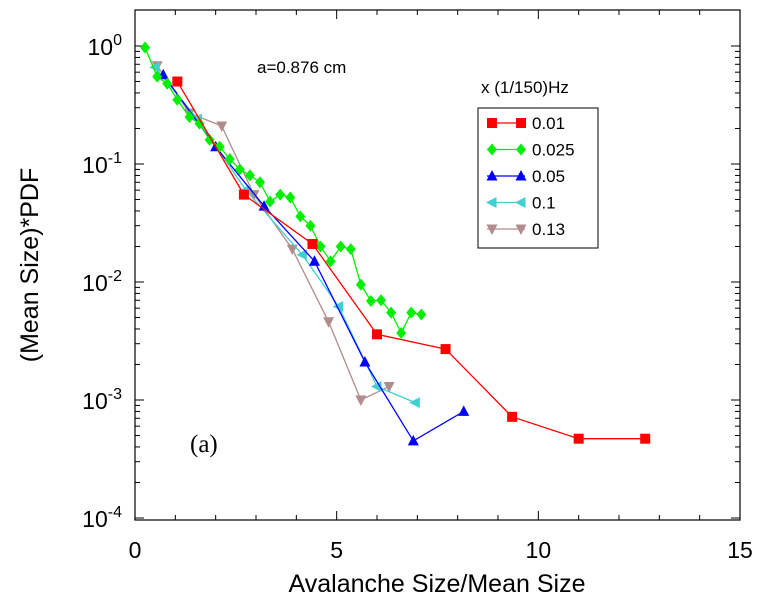 This screenshot has width=758, height=605. What do you see at coordinates (437, 584) in the screenshot?
I see `x-axis-label: Avalanche Size/Mean Size` at bounding box center [437, 584].